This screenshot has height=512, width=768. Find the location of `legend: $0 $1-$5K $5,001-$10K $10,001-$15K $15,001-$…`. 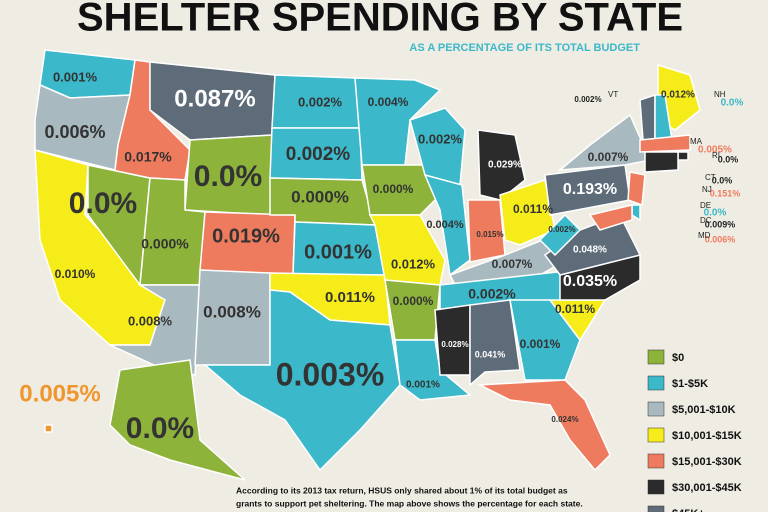

legend: $0 $1-$5K $5,001-$10K $10,001-$15K $15,001-$… is located at coordinates (694, 430).